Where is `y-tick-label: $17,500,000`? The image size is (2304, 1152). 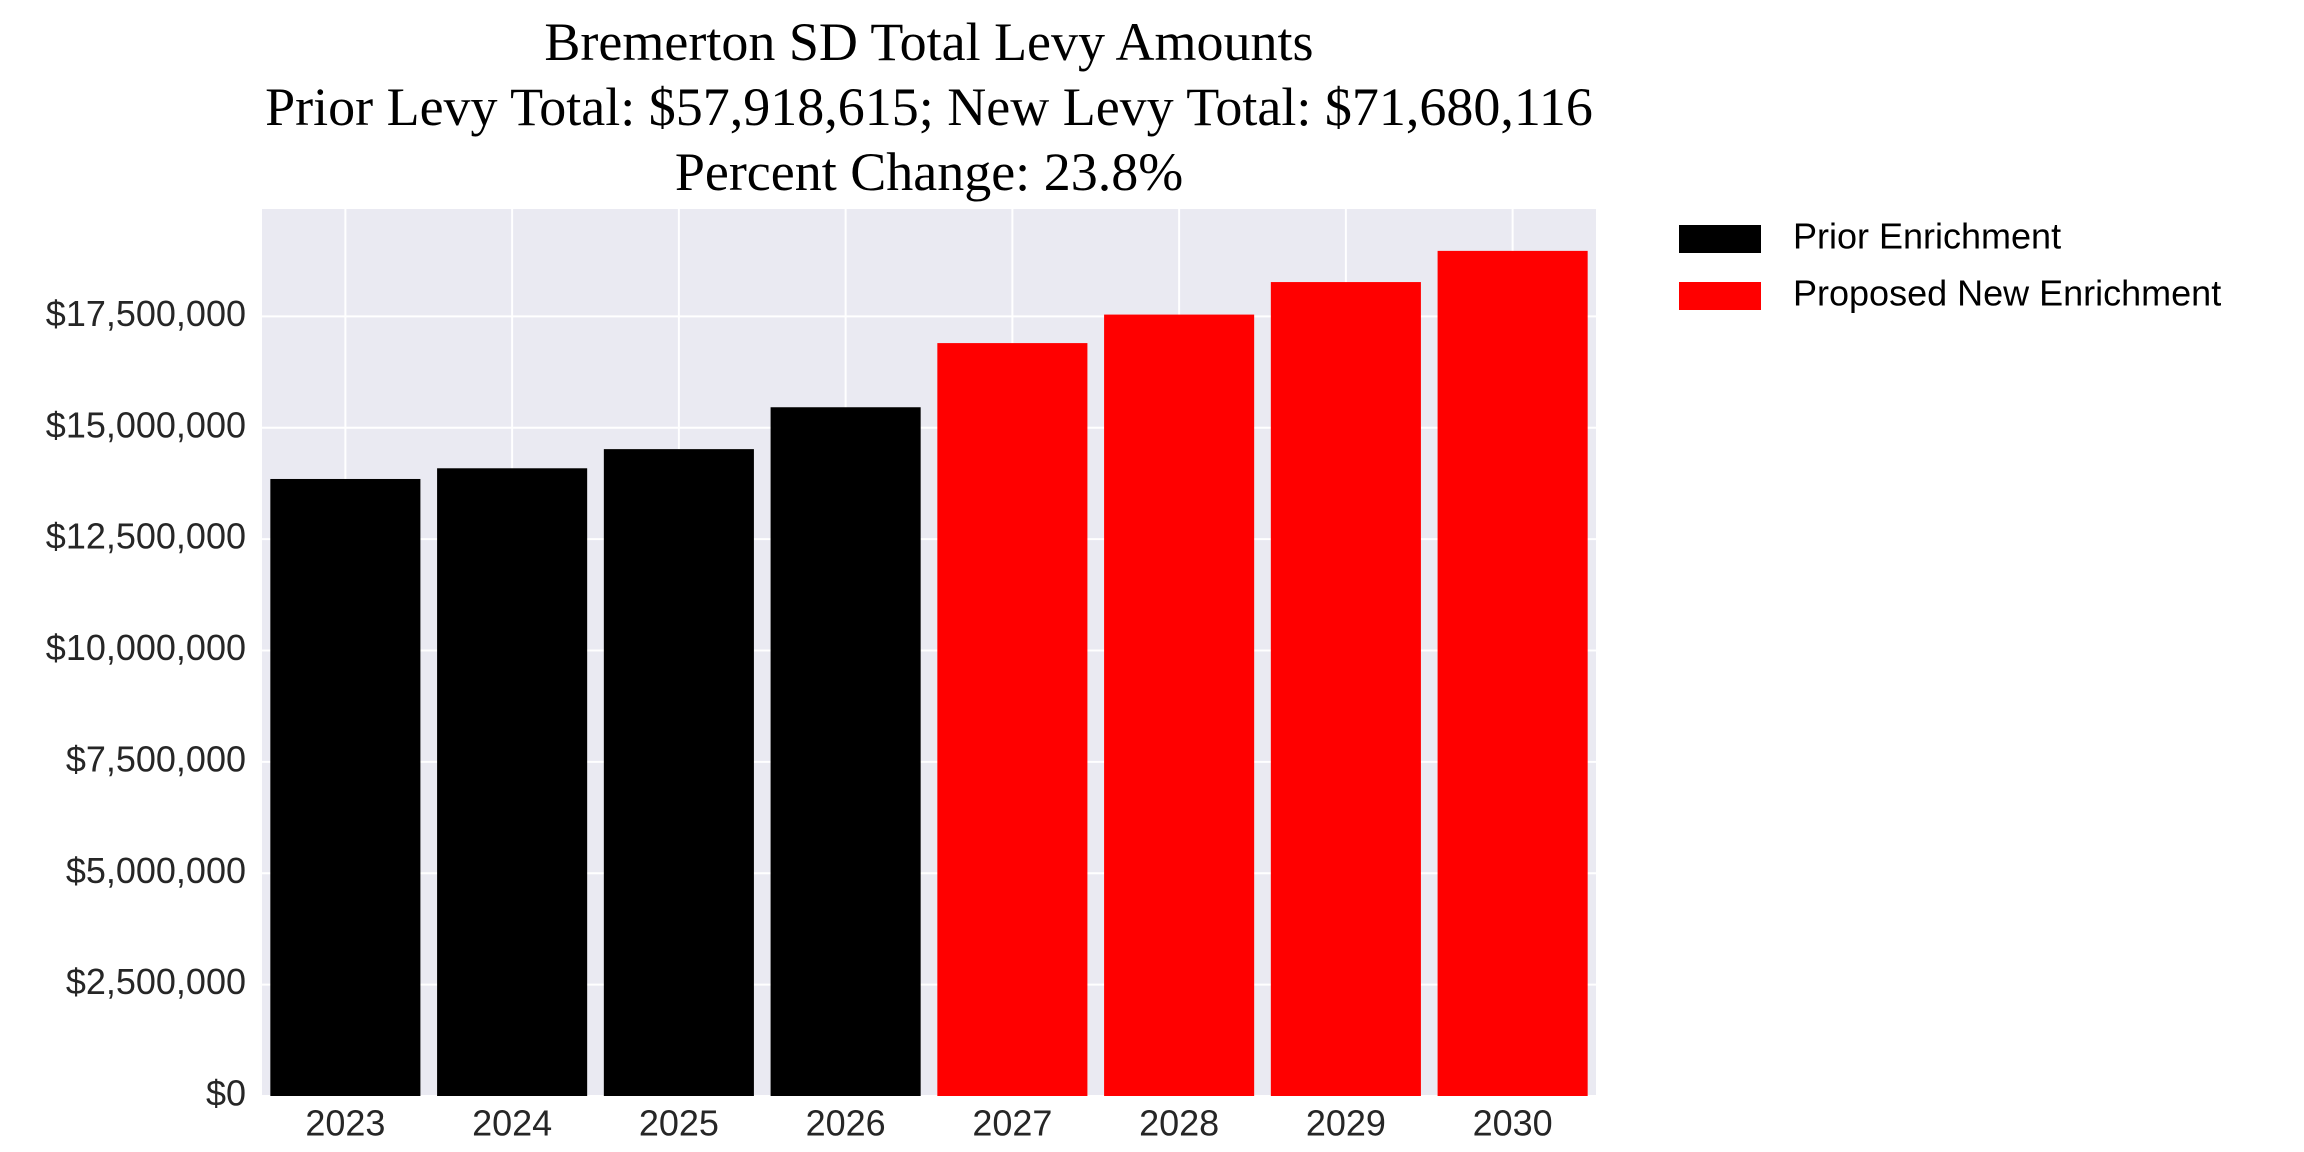
y-tick-label: $17,500,000 is located at coordinates (146, 313).